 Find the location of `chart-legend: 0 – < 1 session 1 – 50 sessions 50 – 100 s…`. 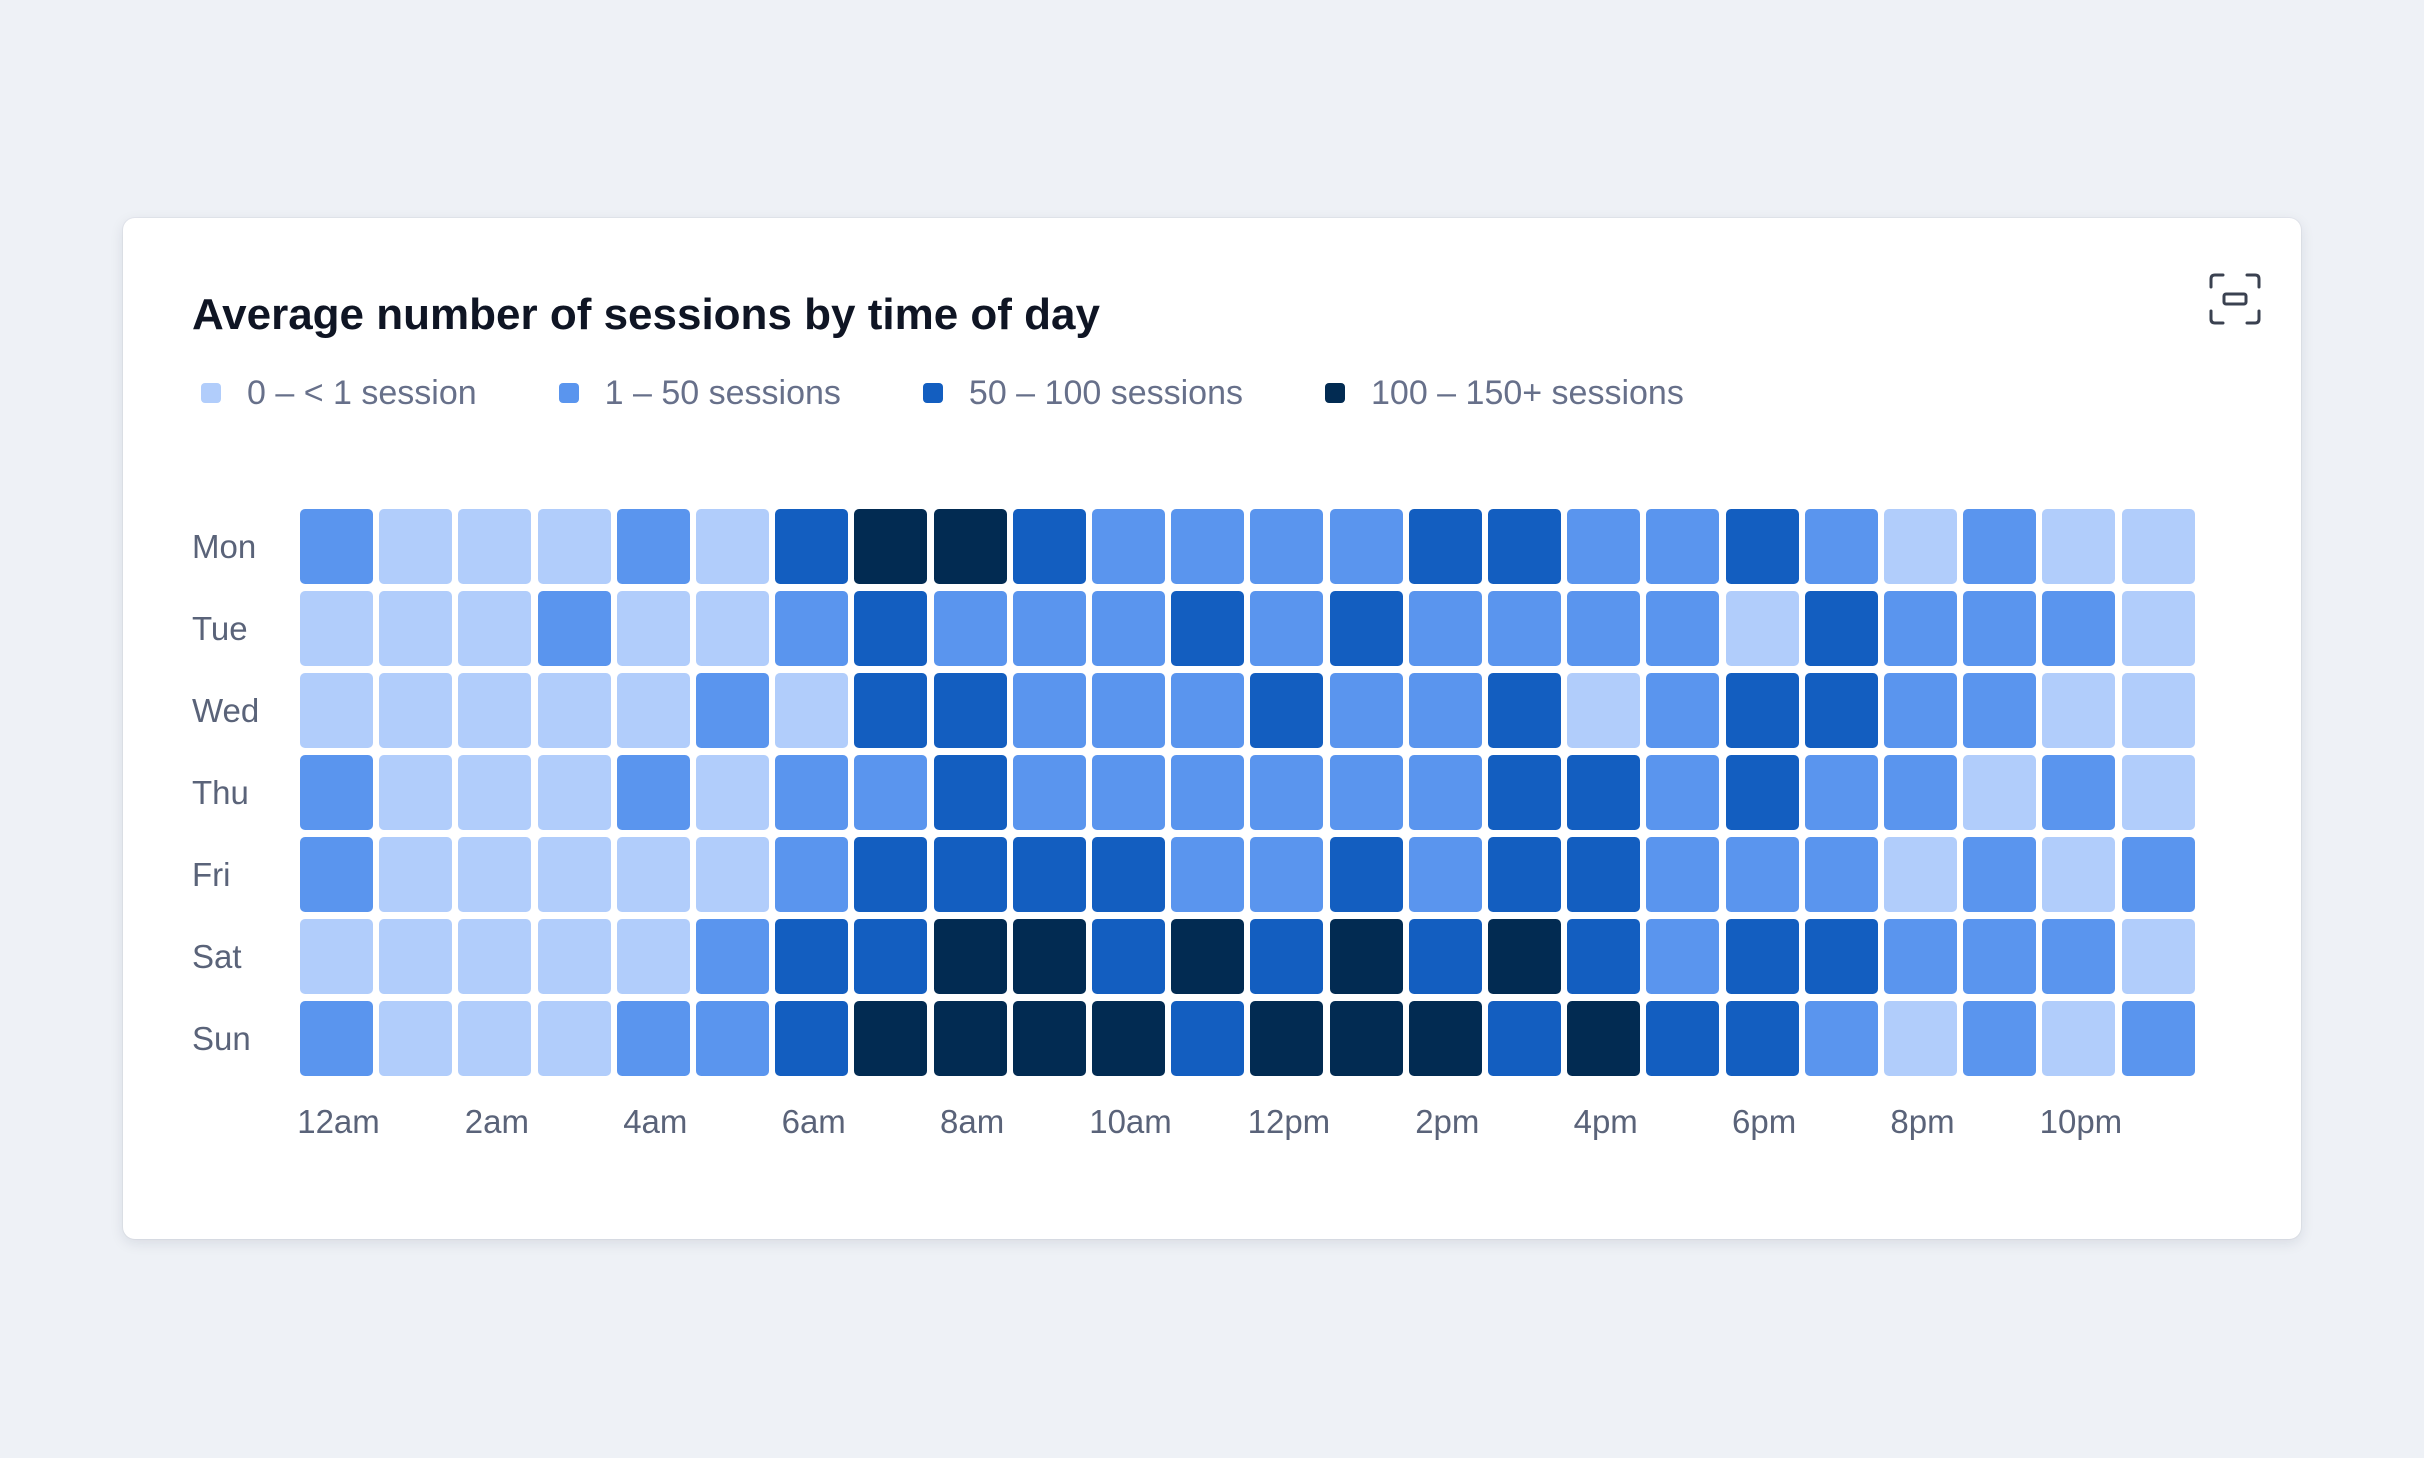

chart-legend: 0 – < 1 session 1 – 50 sessions 50 – 100 s… is located at coordinates (983, 393).